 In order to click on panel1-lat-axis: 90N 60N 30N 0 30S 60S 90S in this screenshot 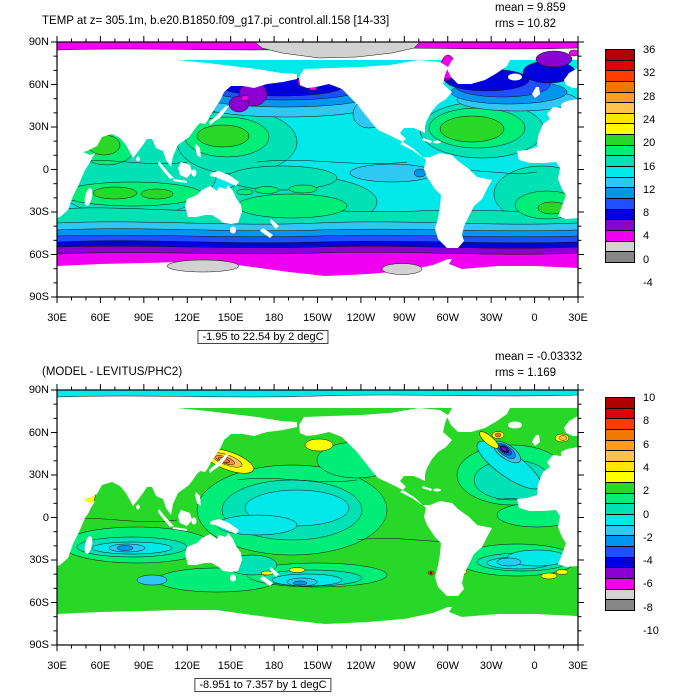, I will do `click(26, 350)`.